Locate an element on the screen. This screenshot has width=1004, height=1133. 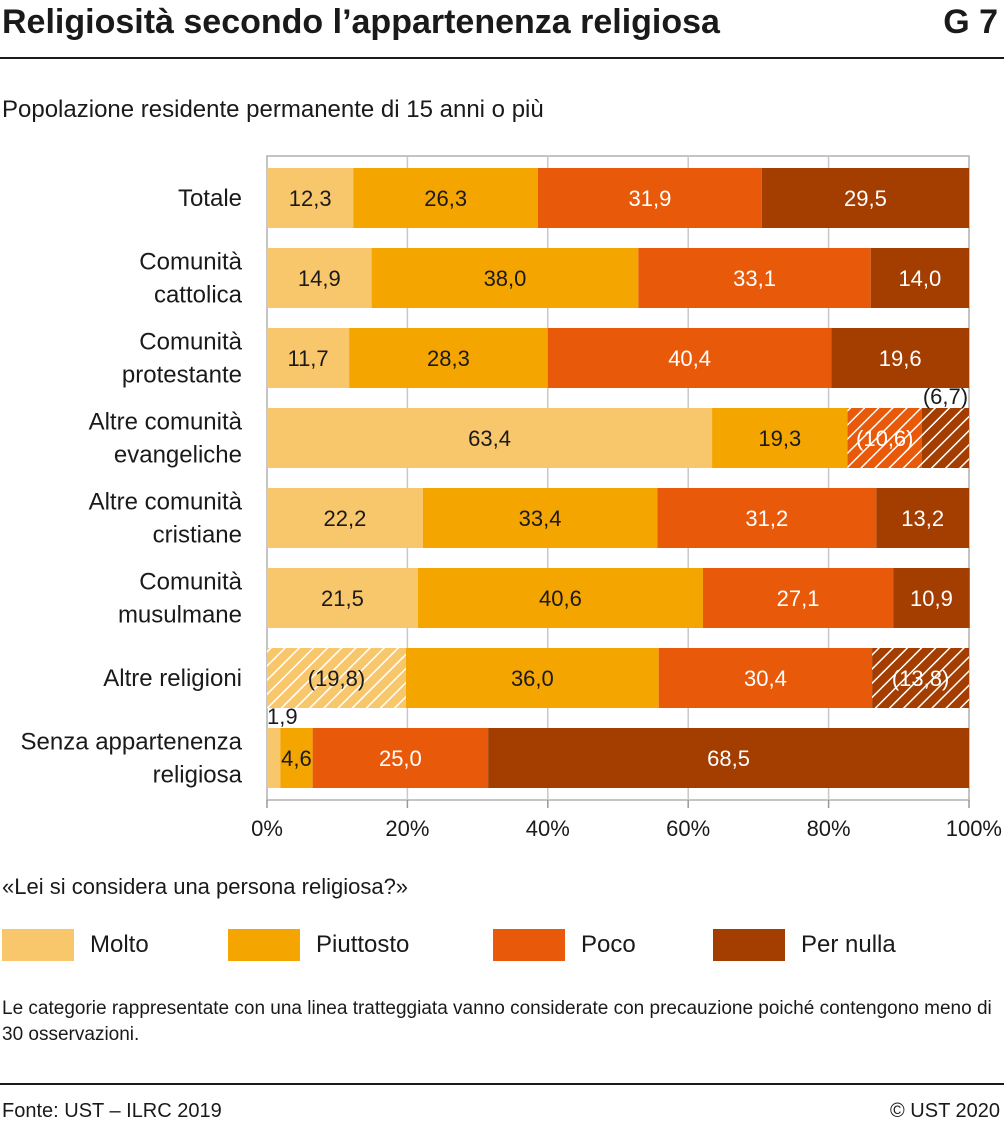
x-tick-label: 40% is located at coordinates (548, 828).